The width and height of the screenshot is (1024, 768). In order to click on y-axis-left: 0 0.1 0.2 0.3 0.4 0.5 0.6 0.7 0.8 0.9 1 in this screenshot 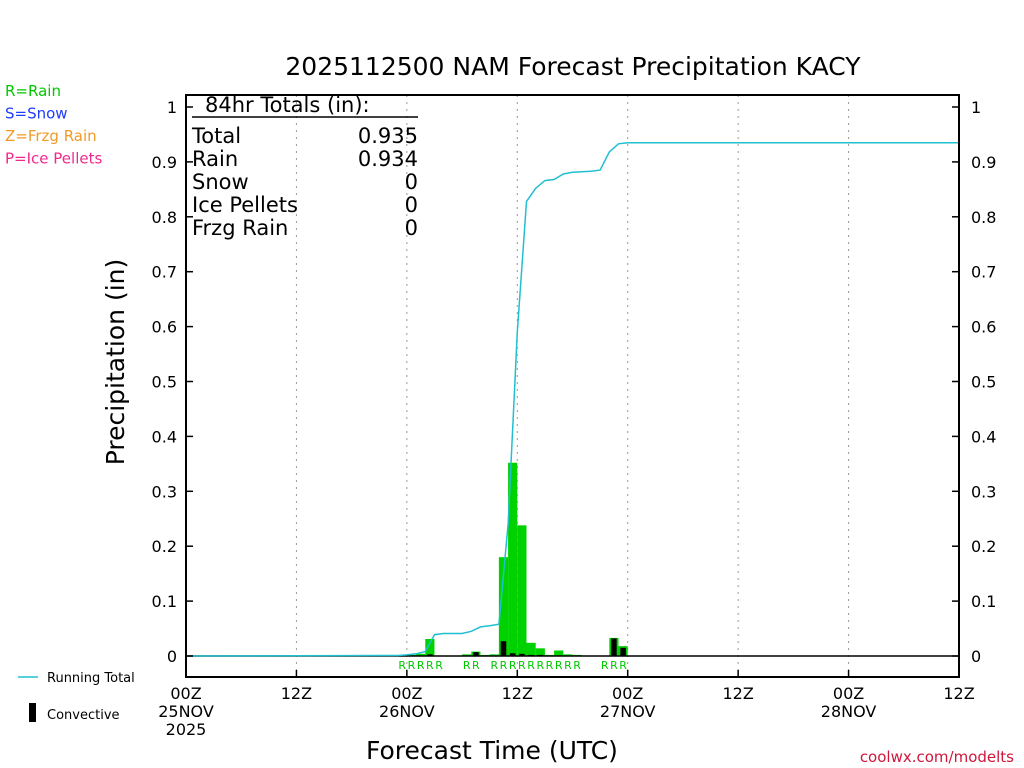, I will do `click(172, 382)`.